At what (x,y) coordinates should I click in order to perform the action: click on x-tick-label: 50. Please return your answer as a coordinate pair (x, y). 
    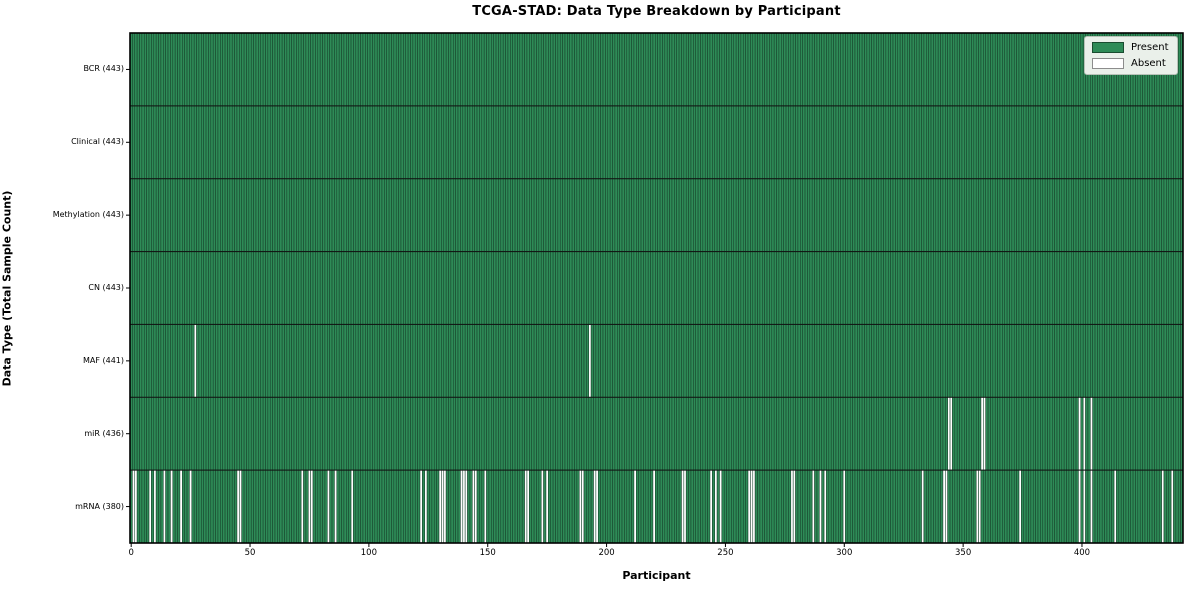
    Looking at the image, I should click on (250, 553).